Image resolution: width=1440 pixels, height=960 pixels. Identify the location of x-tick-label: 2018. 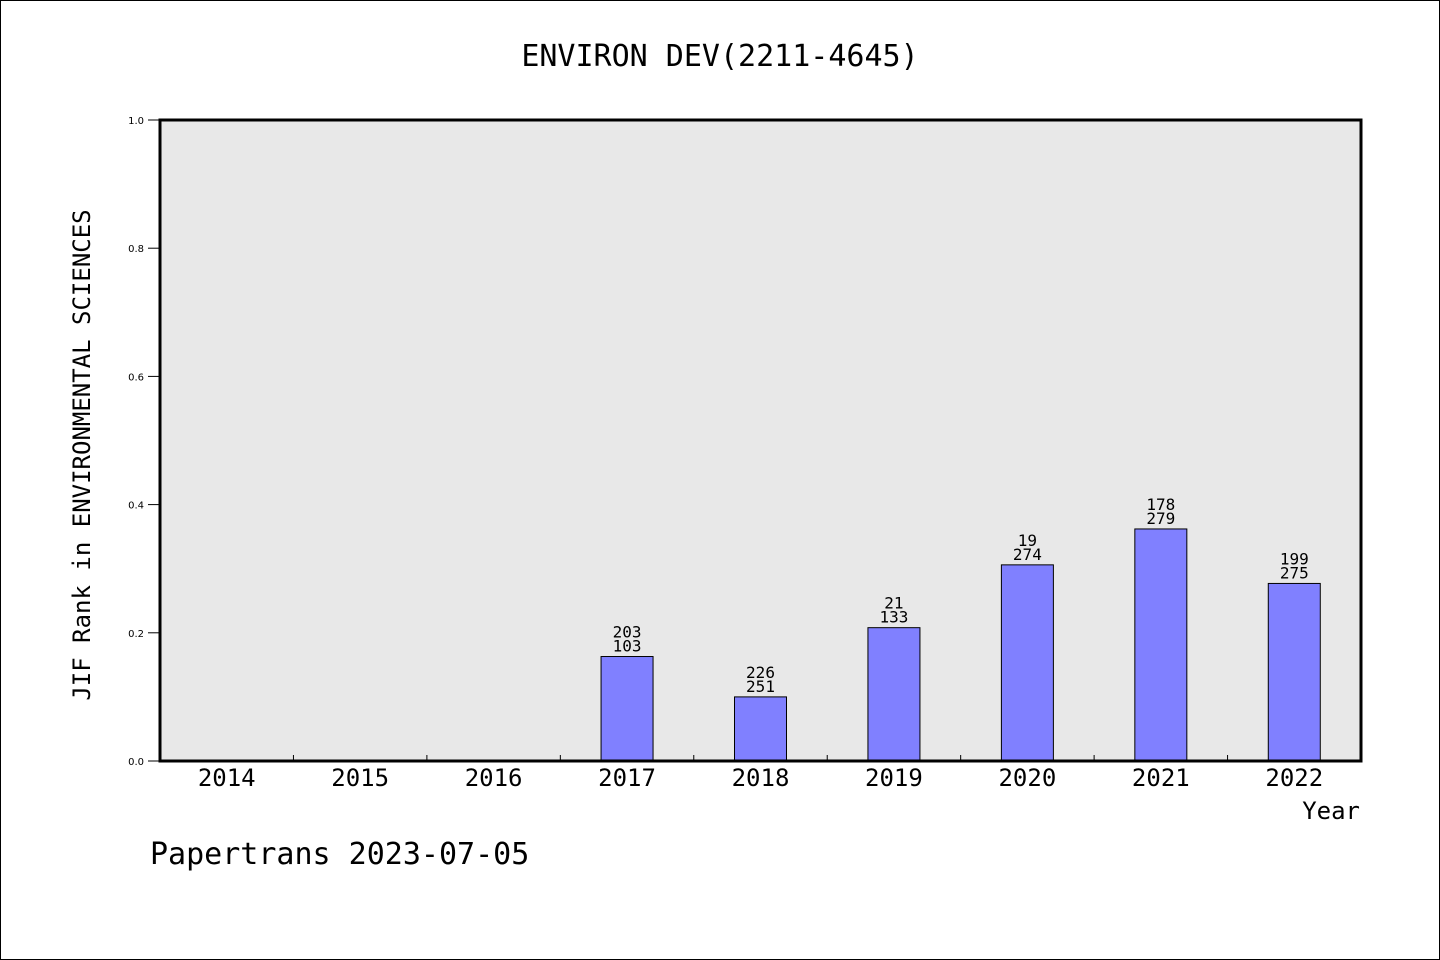
(761, 778).